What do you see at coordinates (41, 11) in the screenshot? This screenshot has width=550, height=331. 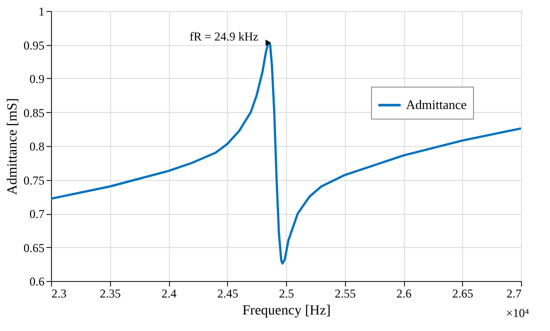 I see `y-tick-label: 1` at bounding box center [41, 11].